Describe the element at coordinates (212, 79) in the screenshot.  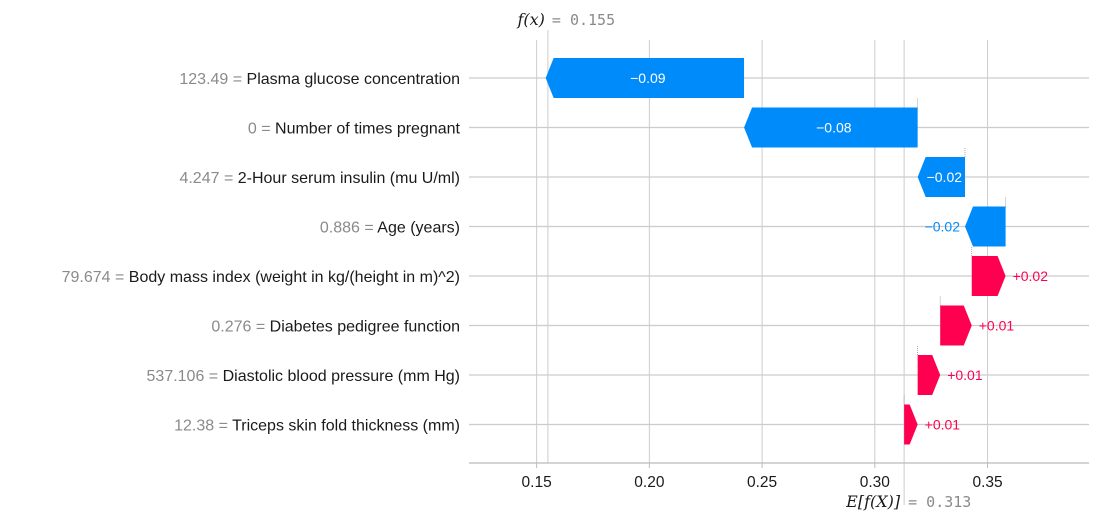
I see `feature-value: 123.49 =` at that location.